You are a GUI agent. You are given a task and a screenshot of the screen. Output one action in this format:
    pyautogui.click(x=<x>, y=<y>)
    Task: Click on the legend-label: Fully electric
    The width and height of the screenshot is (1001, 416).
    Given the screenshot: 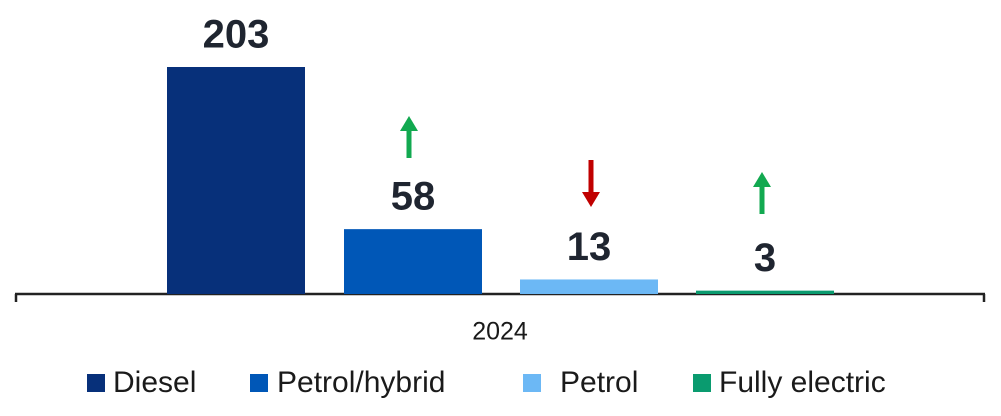 What is the action you would take?
    pyautogui.click(x=802, y=382)
    